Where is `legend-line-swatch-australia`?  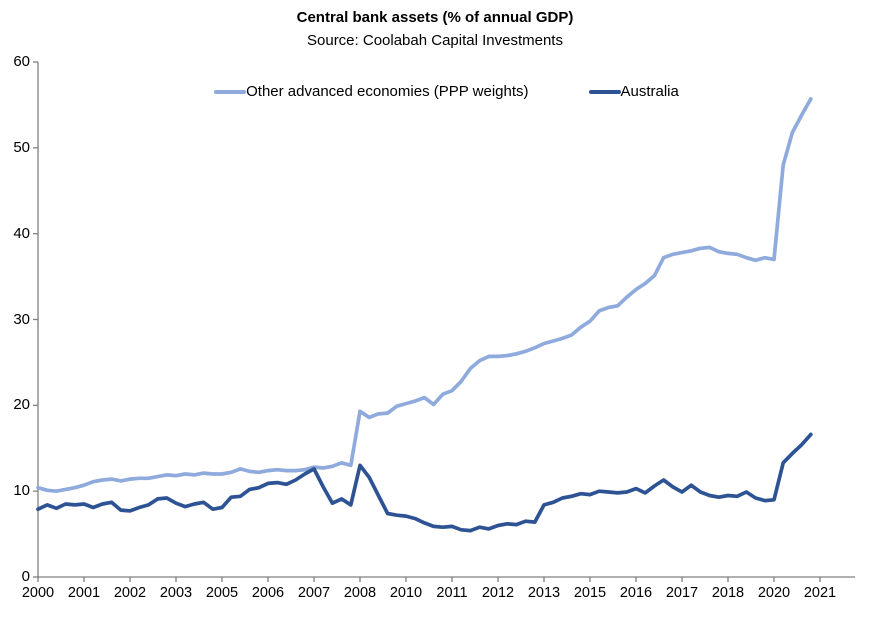
legend-line-swatch-australia is located at coordinates (604, 91).